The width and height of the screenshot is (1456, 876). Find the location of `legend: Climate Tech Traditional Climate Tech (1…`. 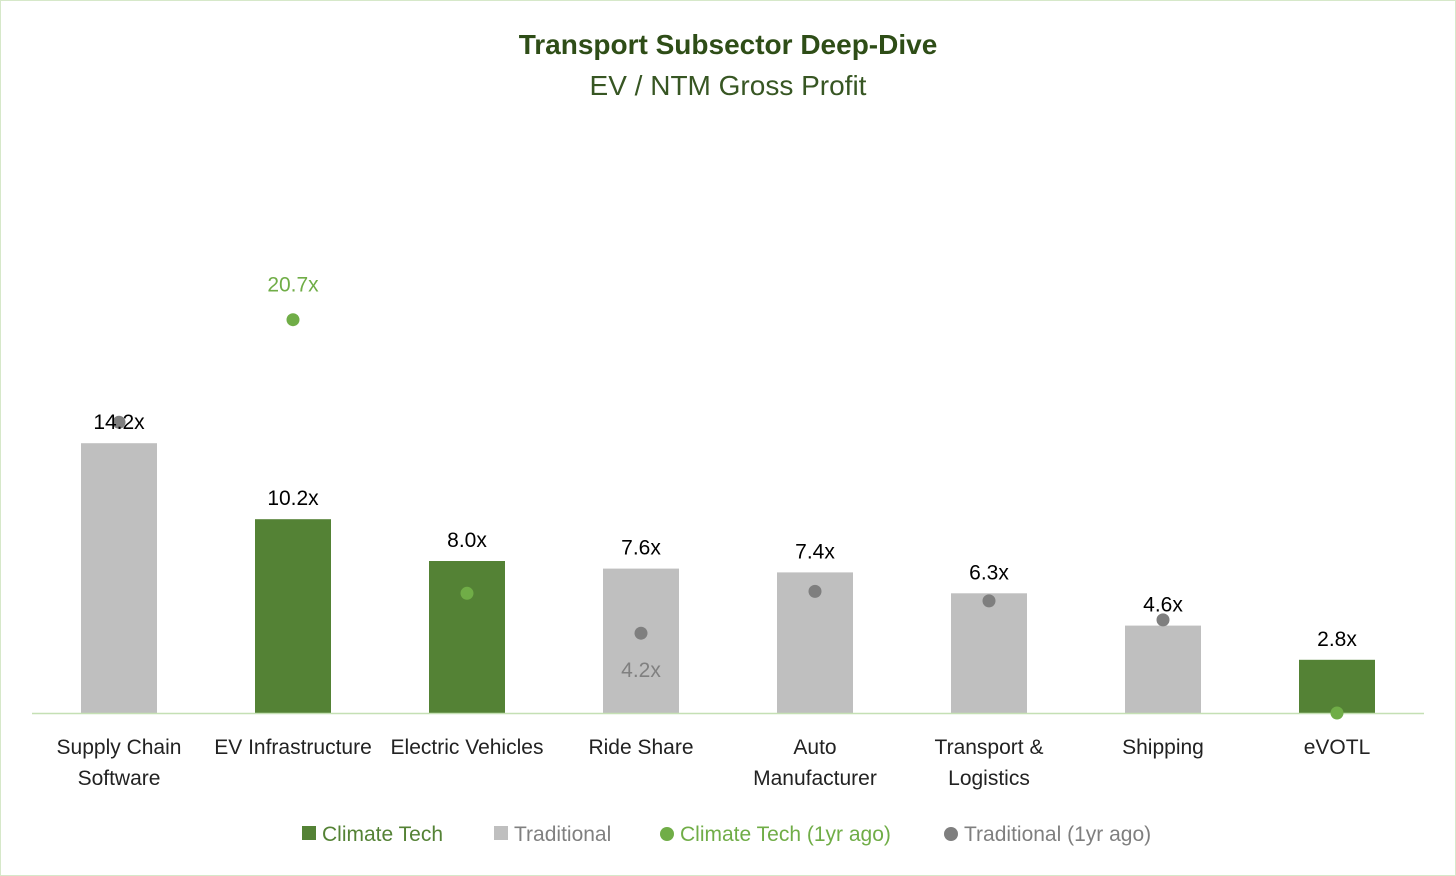

legend: Climate Tech Traditional Climate Tech (1… is located at coordinates (726, 834).